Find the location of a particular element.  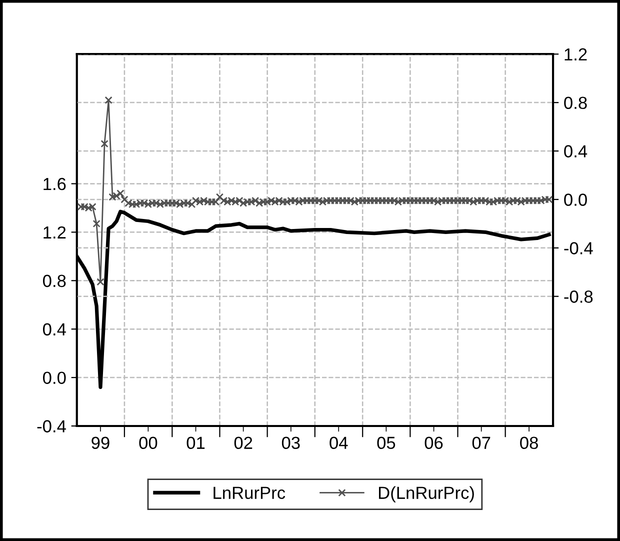

y2-tick-label: 0.4 is located at coordinates (576, 151).